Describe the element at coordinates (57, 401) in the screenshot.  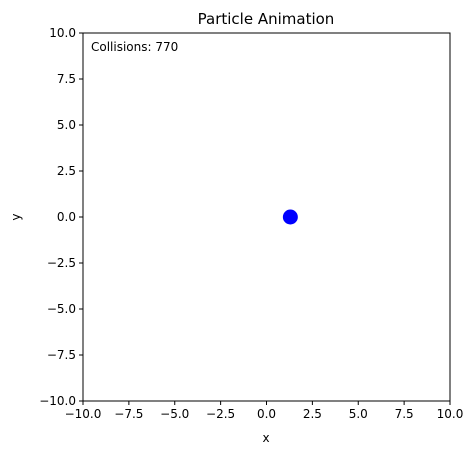
I see `y-tick-label: −10.0` at that location.